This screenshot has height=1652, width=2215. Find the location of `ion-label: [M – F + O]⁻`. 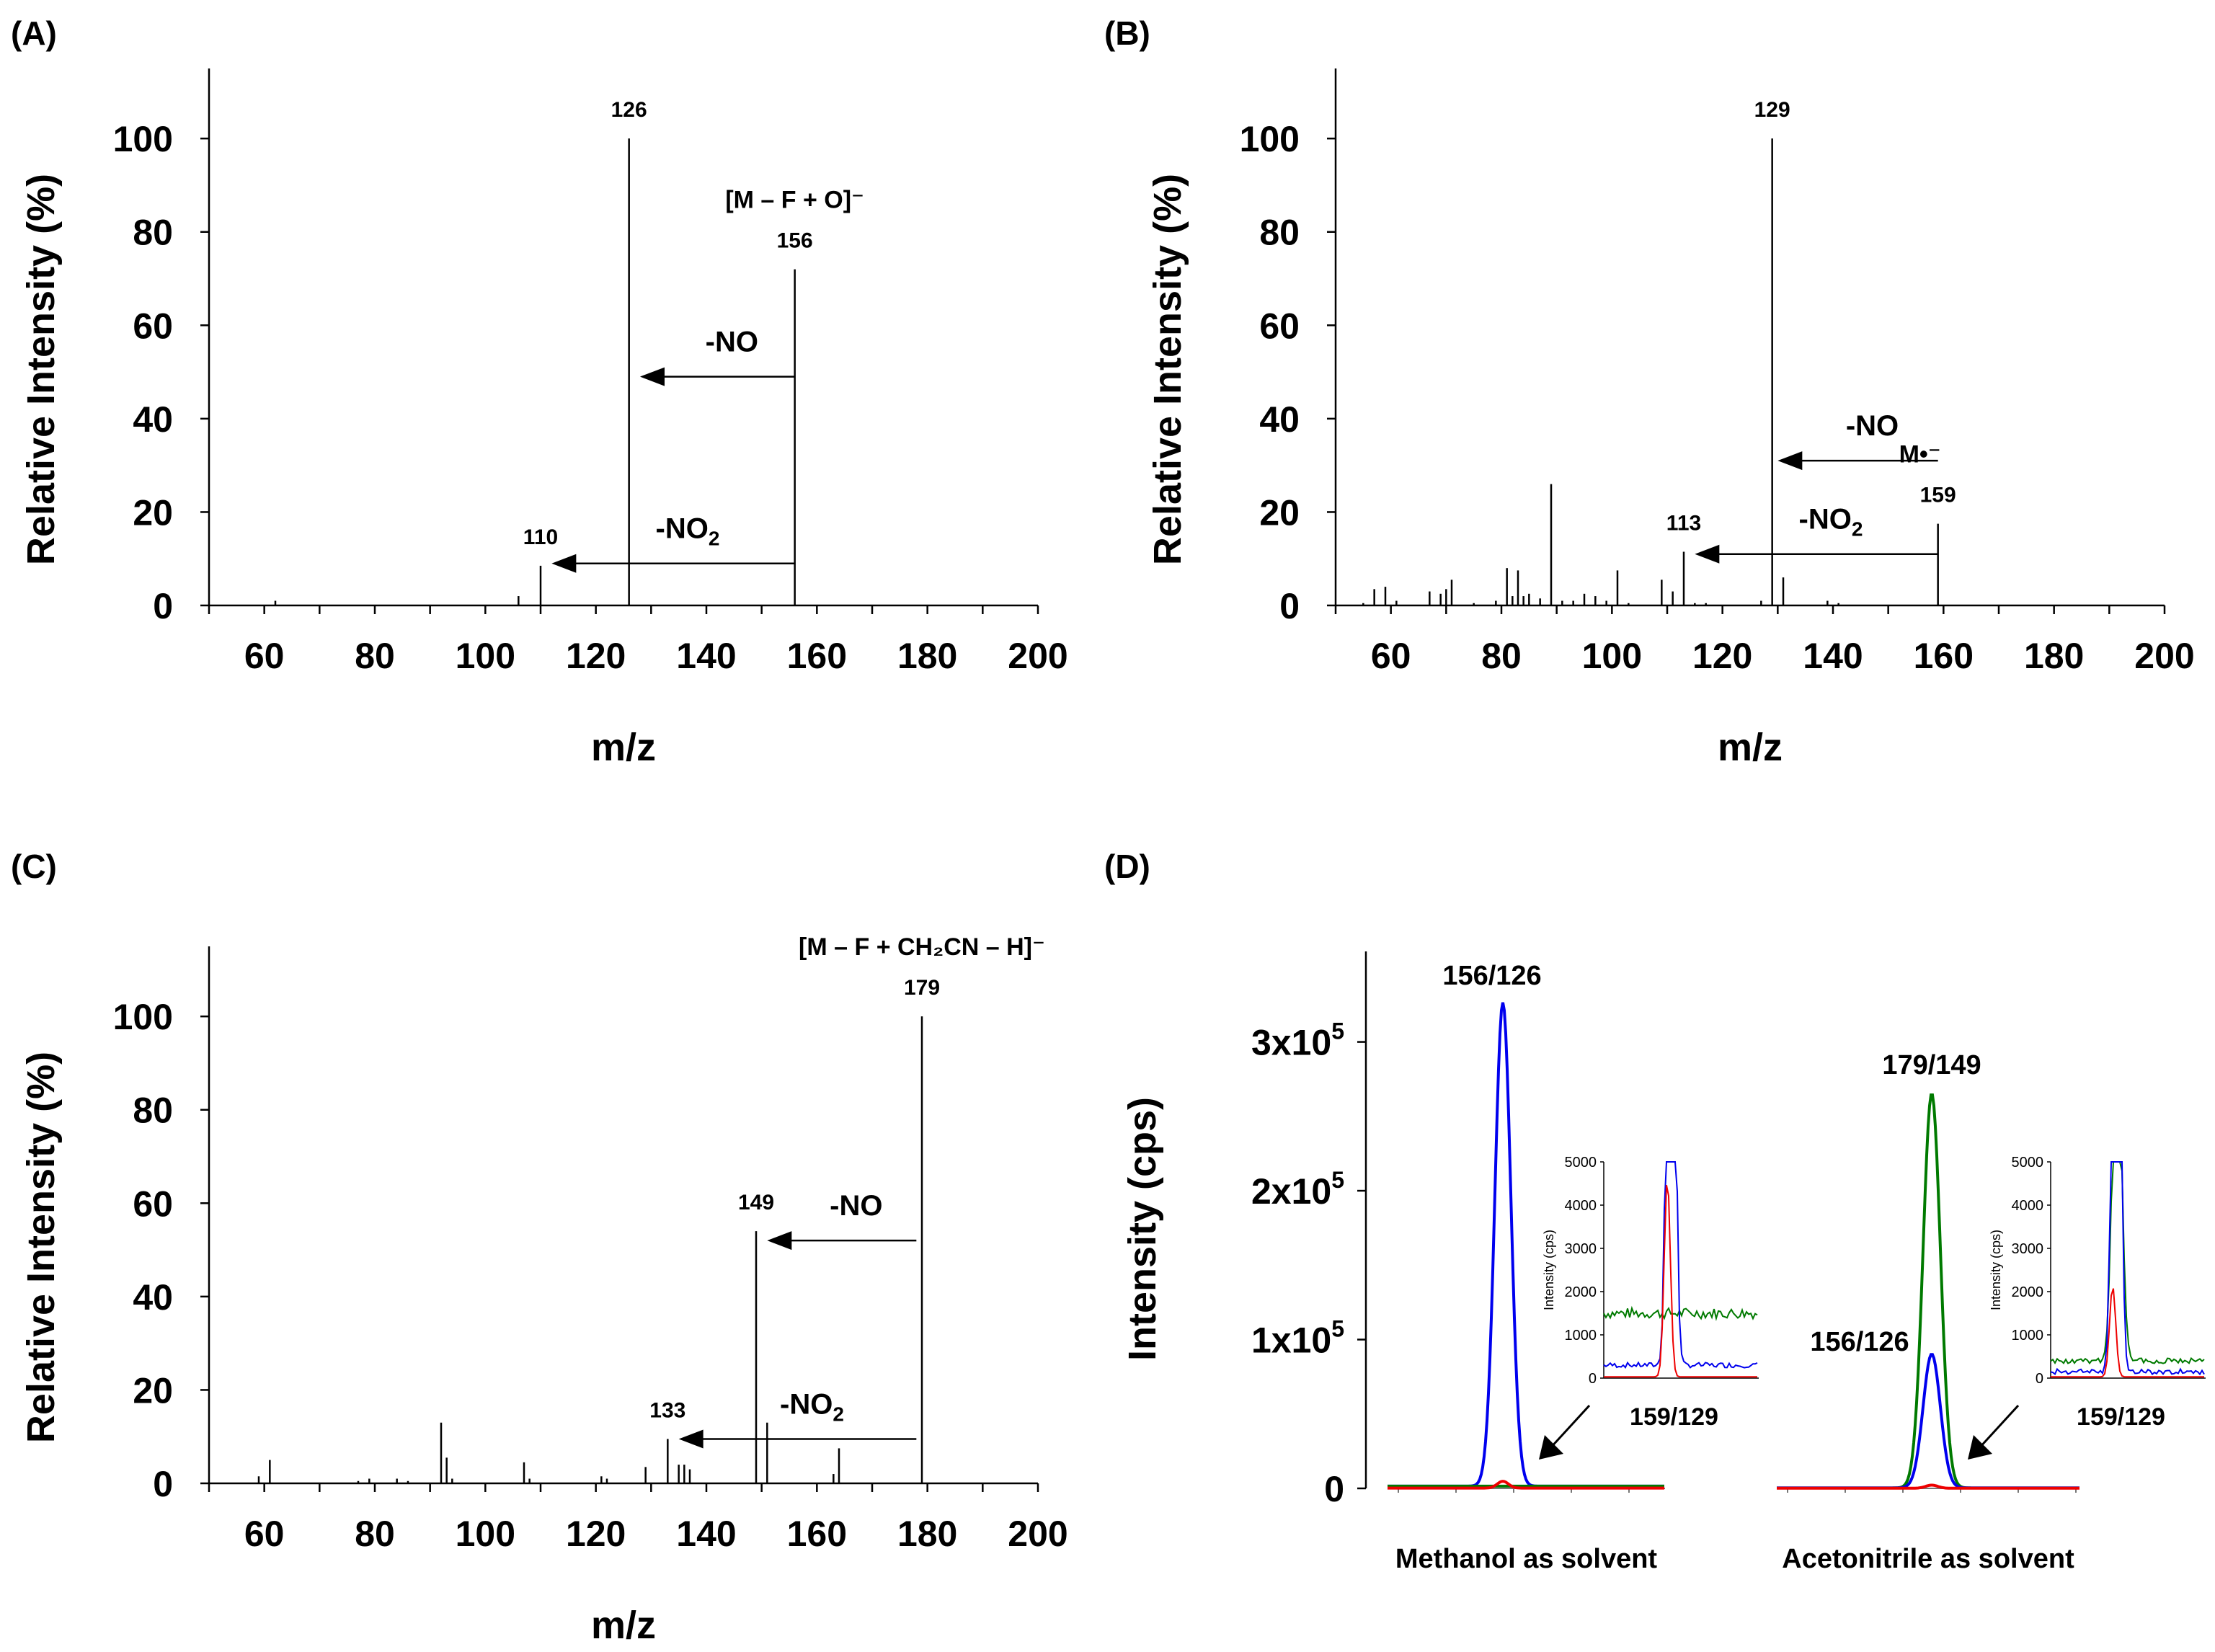

ion-label: [M – F + O]⁻ is located at coordinates (794, 200).